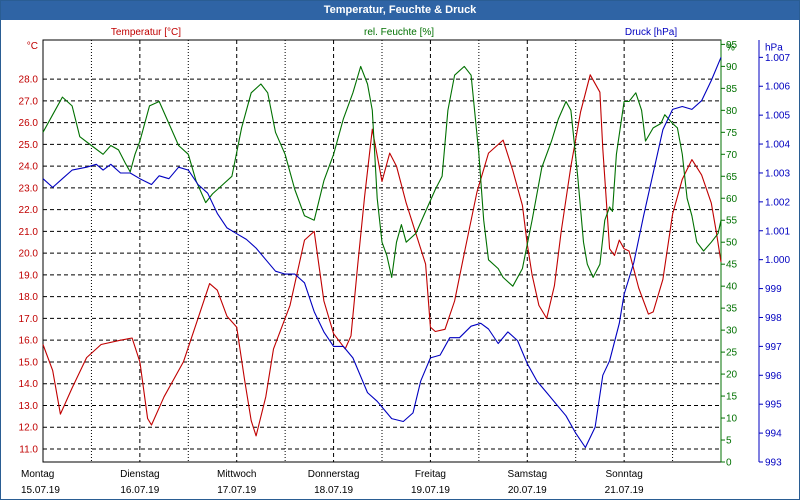 This screenshot has width=800, height=500. Describe the element at coordinates (773, 289) in the screenshot. I see `pressure-tick-label: 999` at that location.